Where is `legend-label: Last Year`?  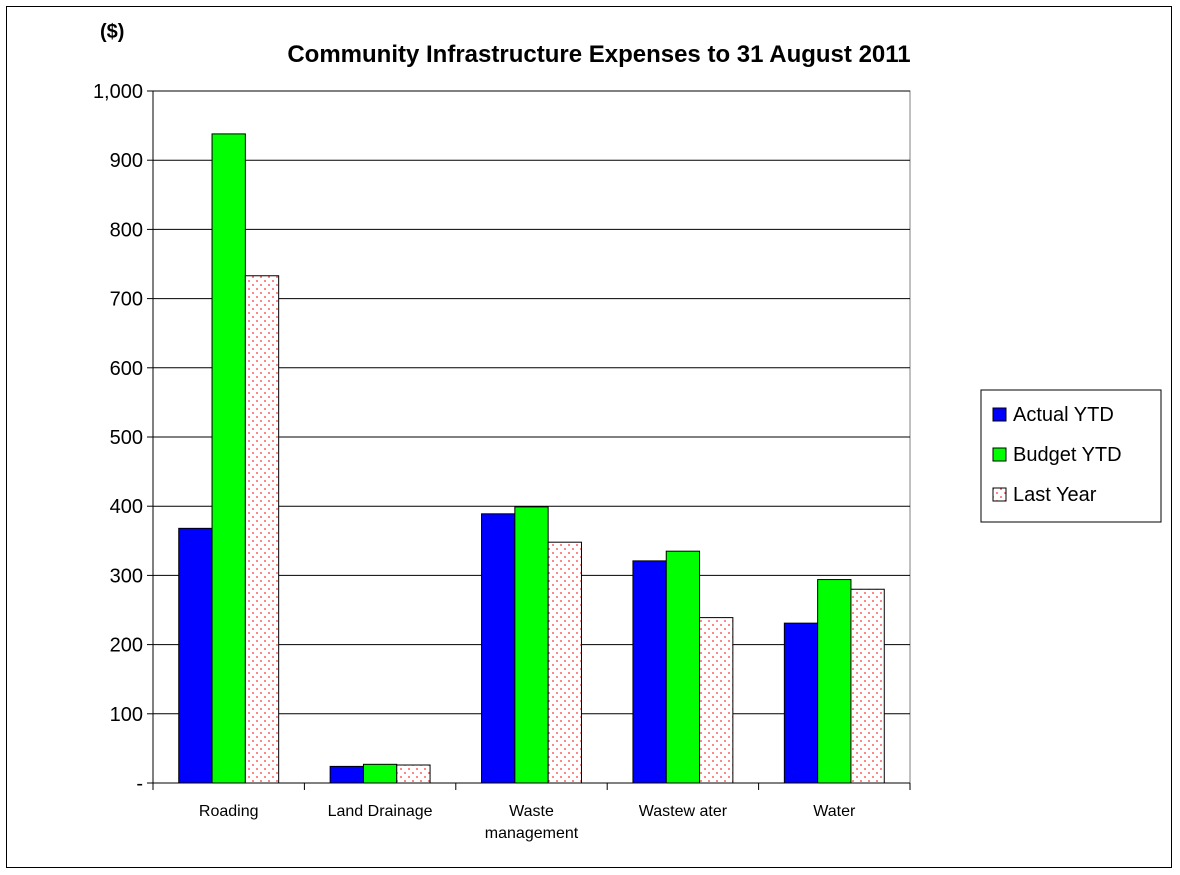 legend-label: Last Year is located at coordinates (1055, 495).